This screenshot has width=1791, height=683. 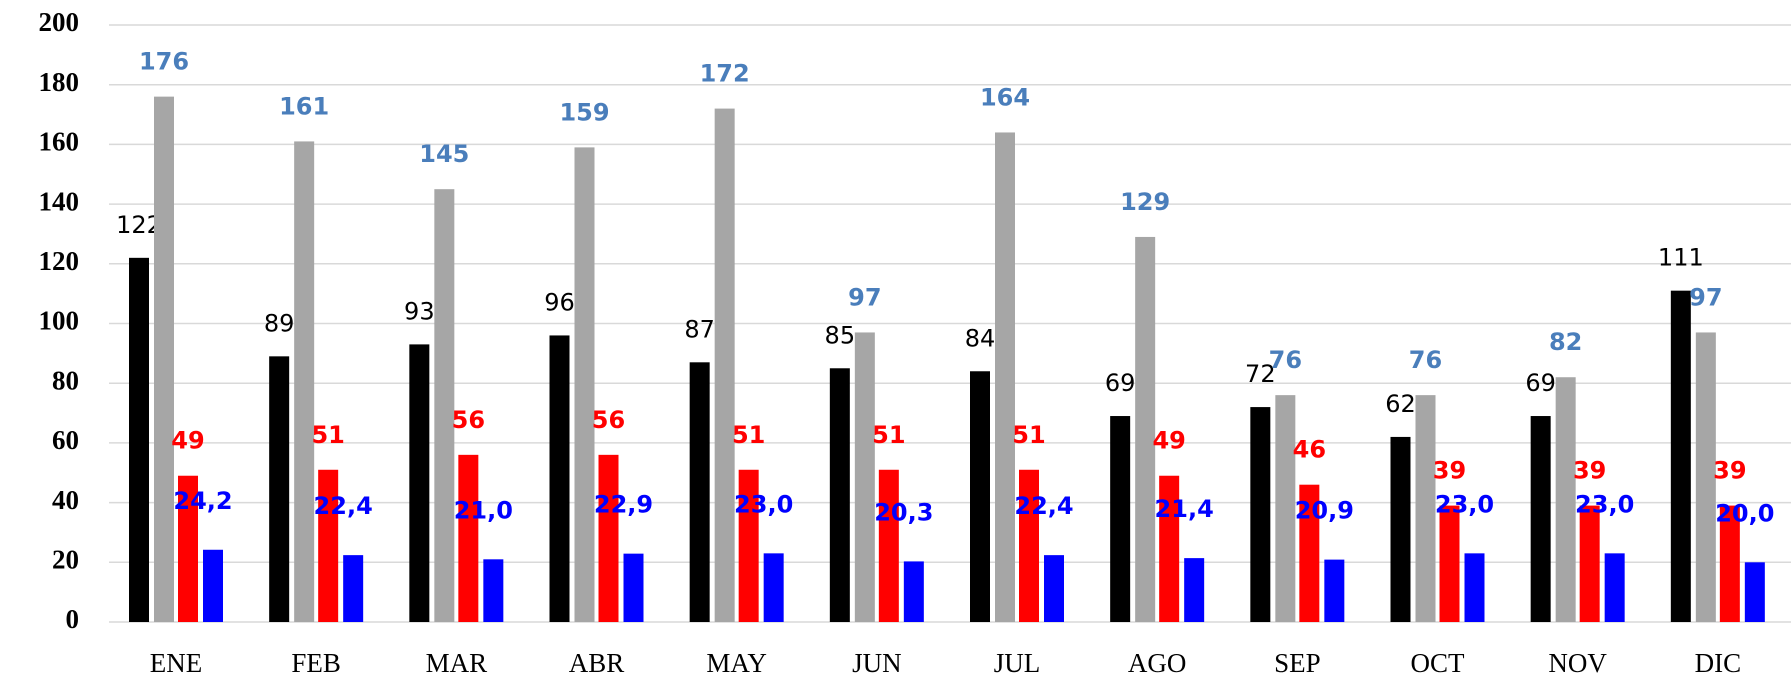 I want to click on data-label: 164, so click(x=1005, y=97).